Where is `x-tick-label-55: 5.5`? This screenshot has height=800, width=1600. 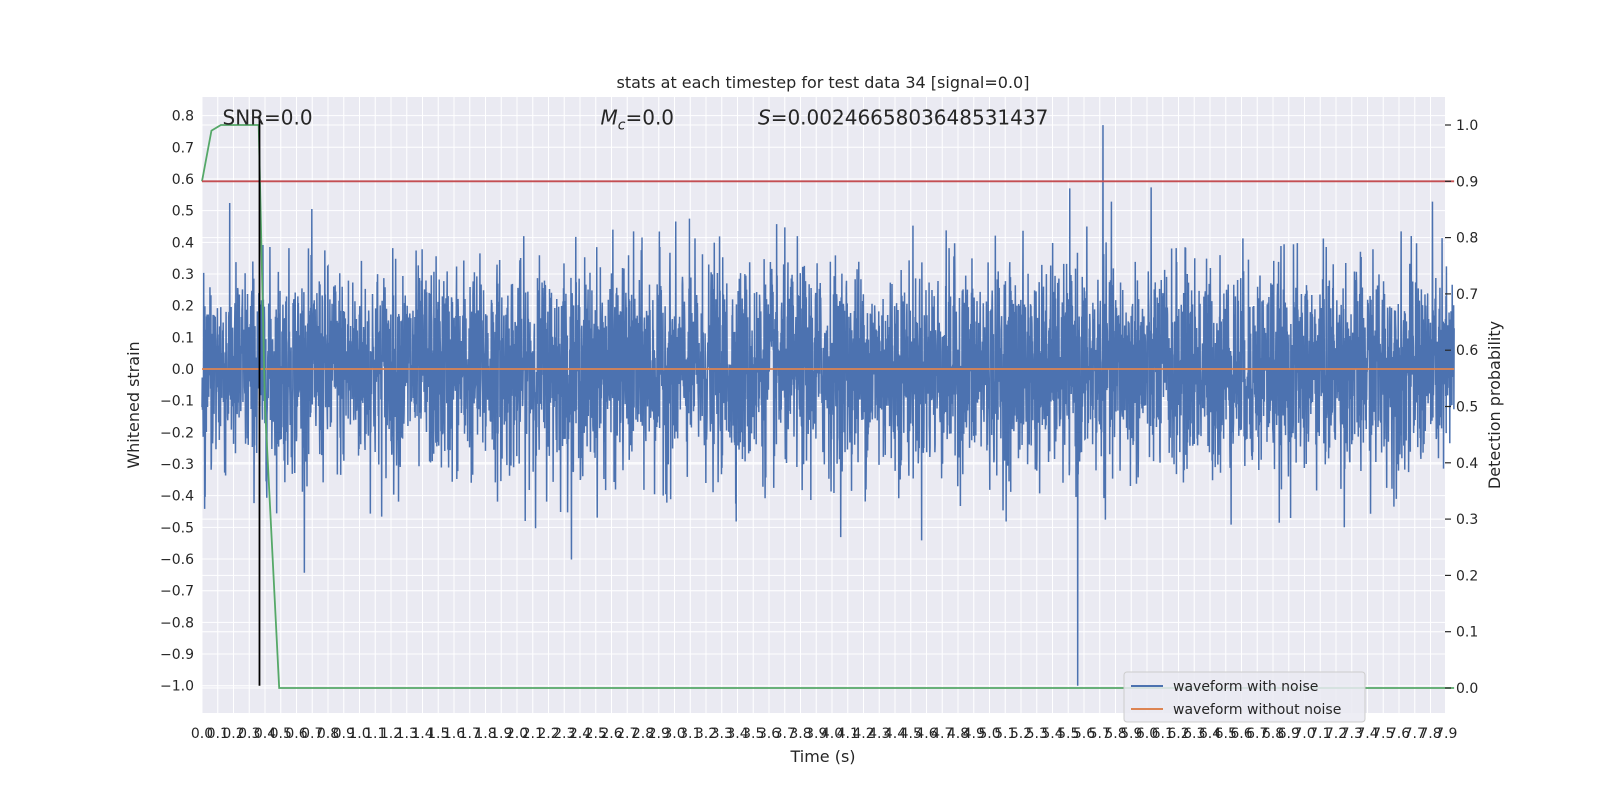 x-tick-label-55: 5.5 is located at coordinates (1068, 734).